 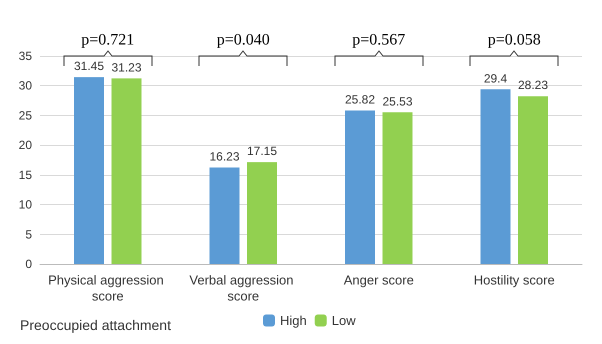 What do you see at coordinates (243, 288) in the screenshot?
I see `x-tick-label: Verbal aggression score` at bounding box center [243, 288].